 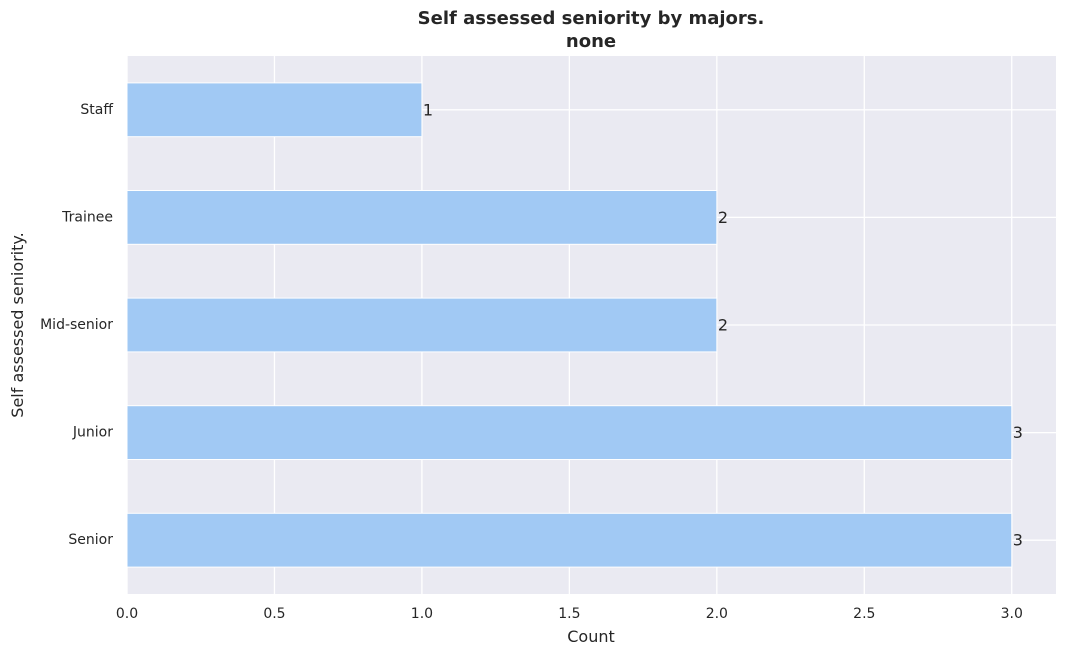 What do you see at coordinates (274, 110) in the screenshot?
I see `bar-staff` at bounding box center [274, 110].